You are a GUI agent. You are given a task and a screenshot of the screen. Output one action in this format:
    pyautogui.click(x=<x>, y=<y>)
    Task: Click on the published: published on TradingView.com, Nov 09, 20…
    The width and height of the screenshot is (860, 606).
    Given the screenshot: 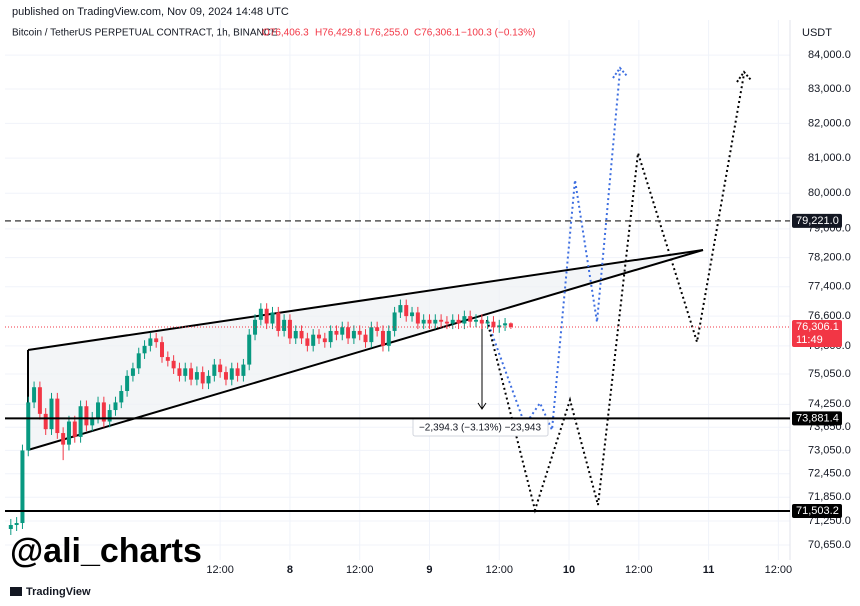 What is the action you would take?
    pyautogui.click(x=150, y=12)
    